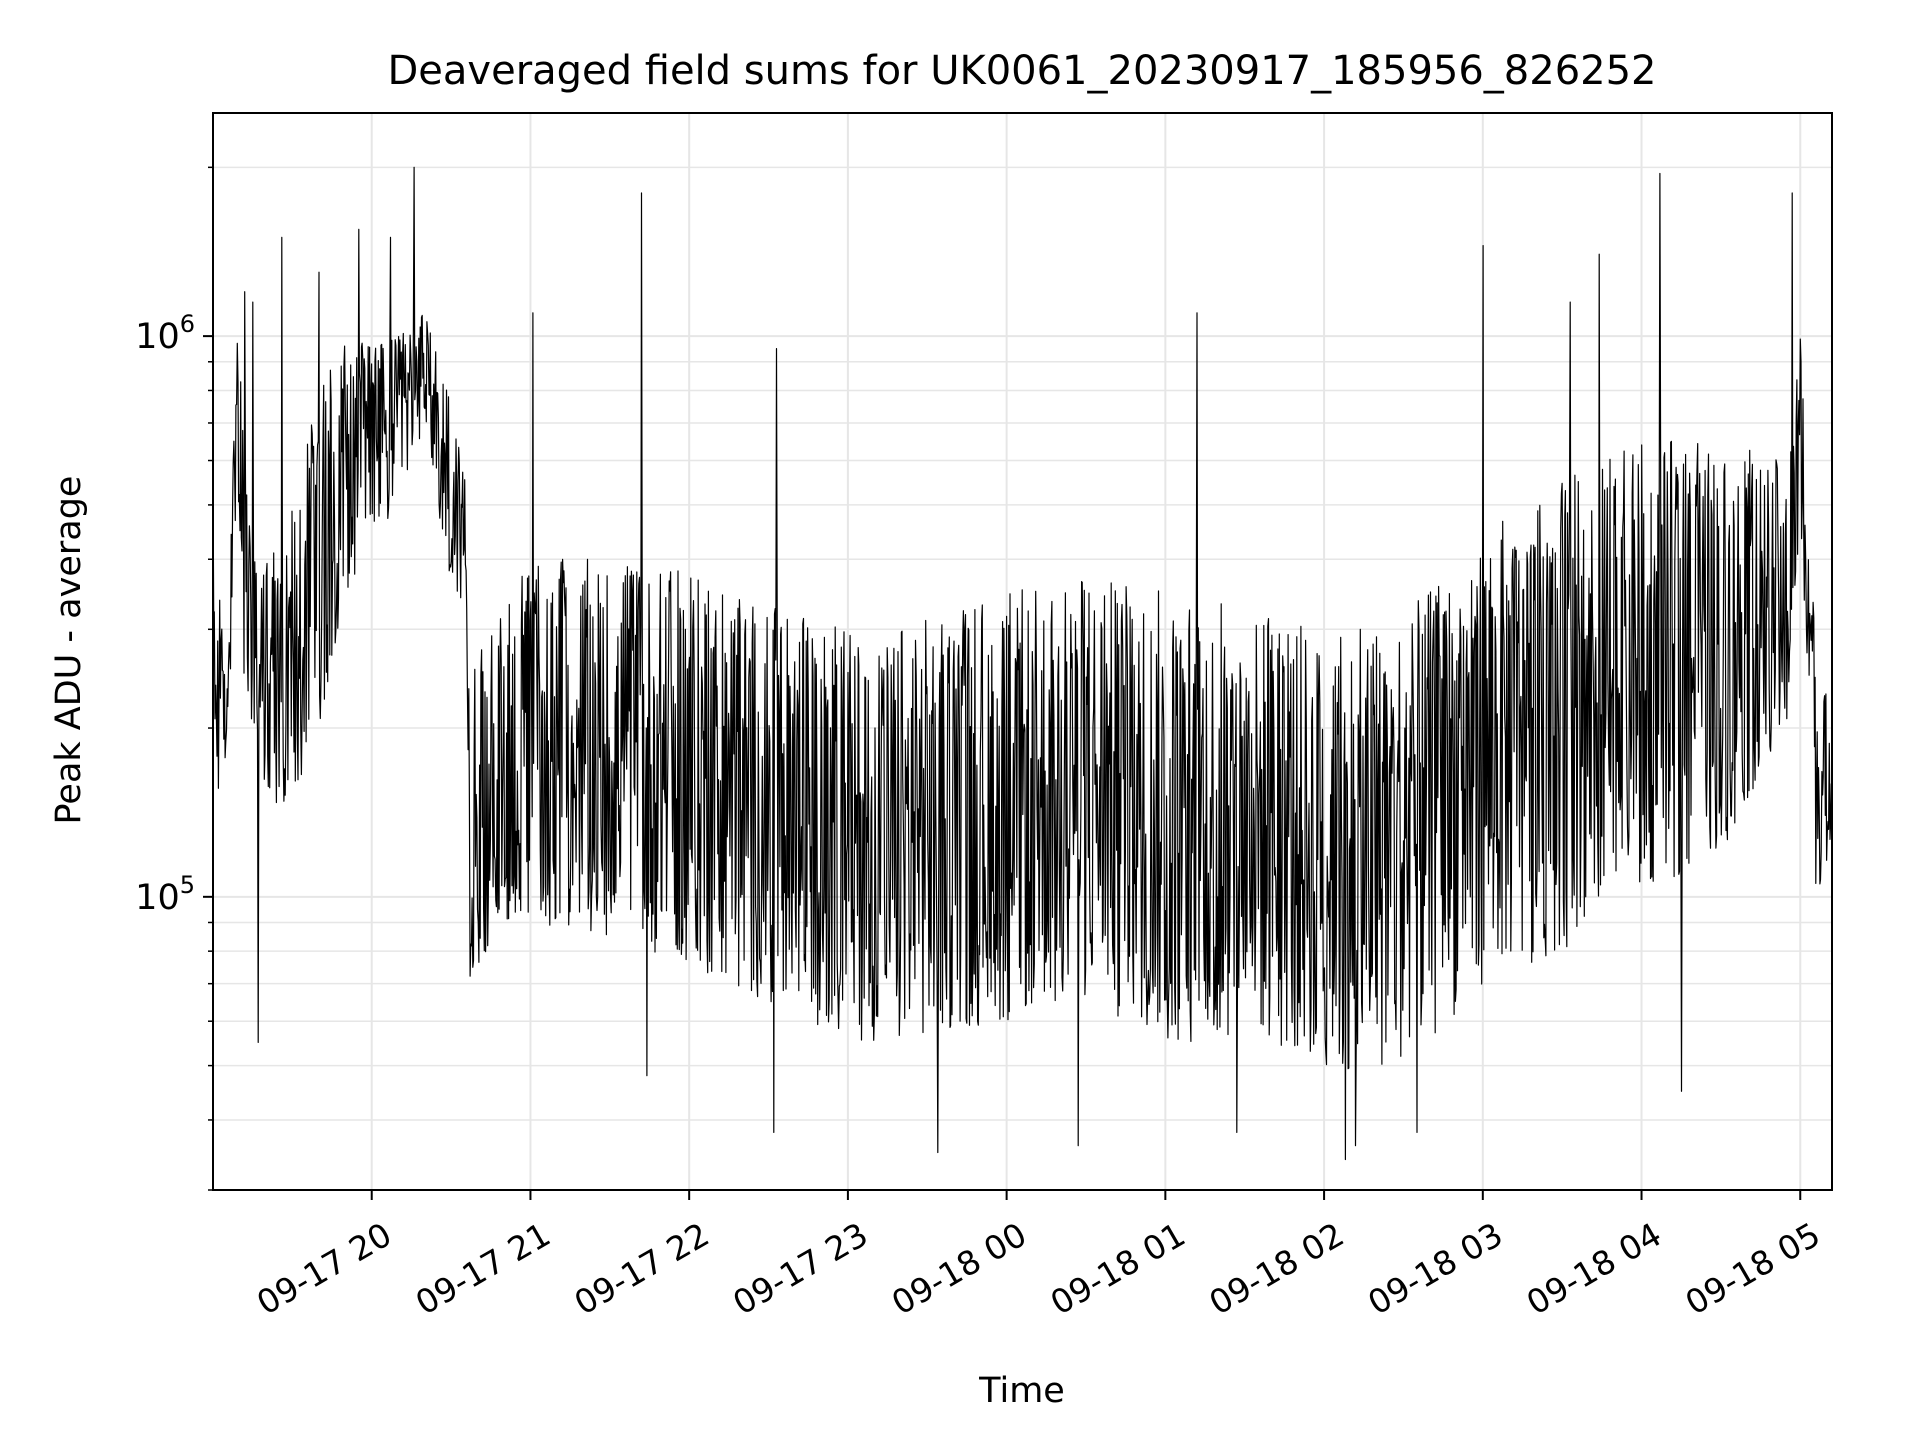 The height and width of the screenshot is (1444, 1920). Describe the element at coordinates (174, 678) in the screenshot. I see `y-axis-ticks: 10⁵ 10⁶` at that location.